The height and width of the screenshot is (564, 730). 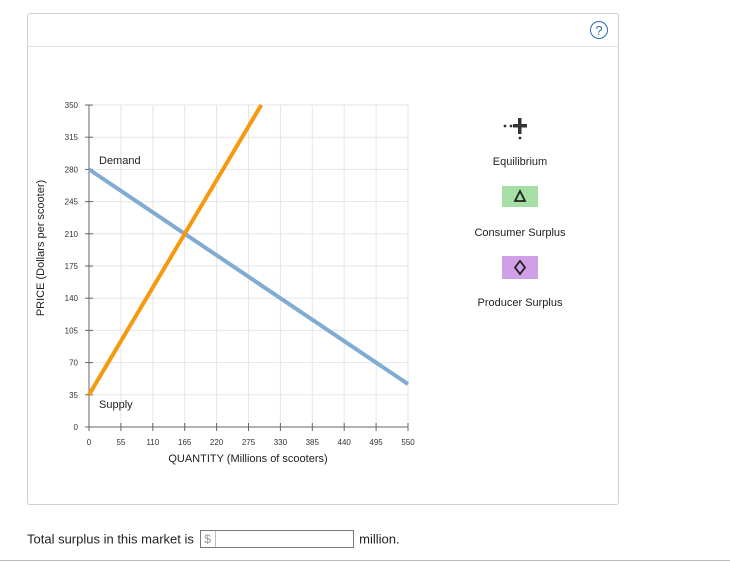 What do you see at coordinates (323, 30) in the screenshot?
I see `panel-header: ?` at bounding box center [323, 30].